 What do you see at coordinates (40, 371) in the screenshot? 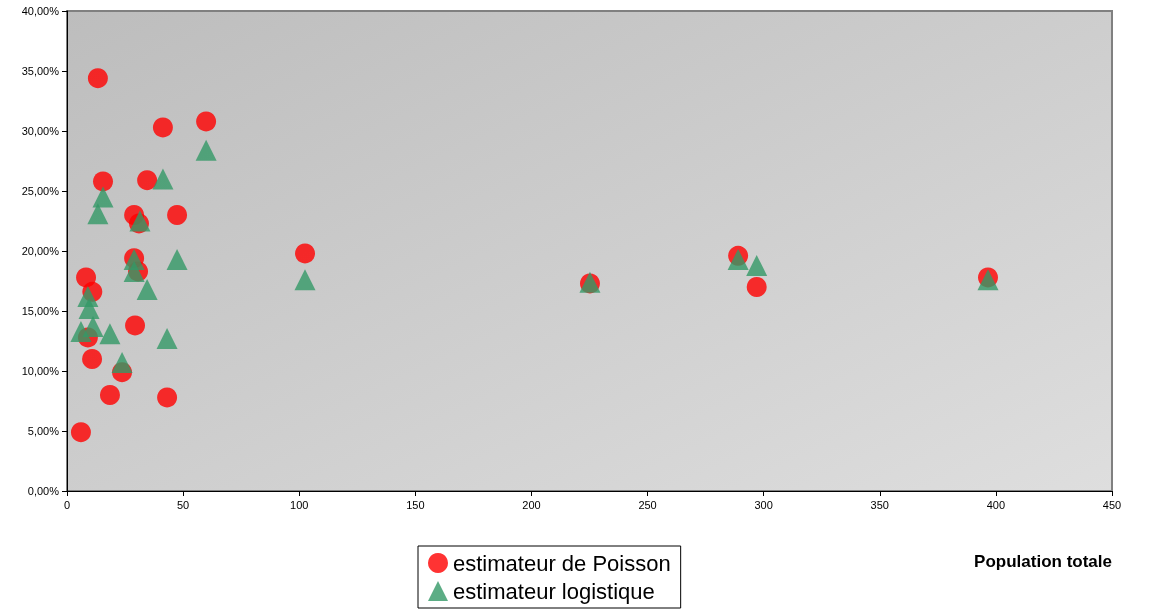
I see `y-tick-label: 10,00%` at bounding box center [40, 371].